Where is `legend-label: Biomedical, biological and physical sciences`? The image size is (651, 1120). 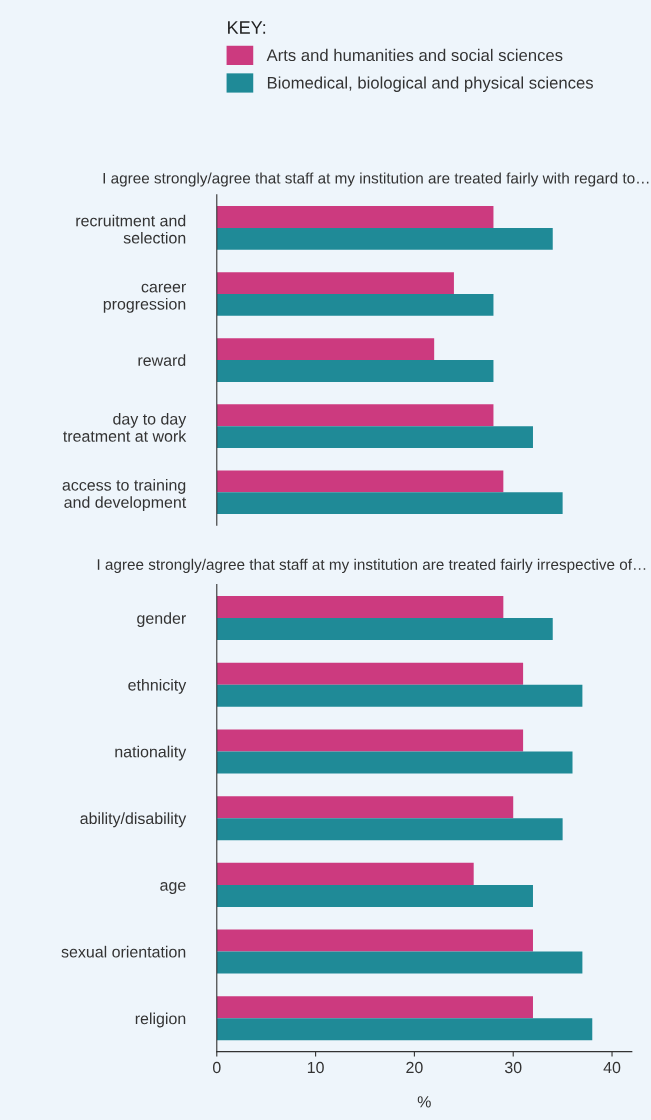
legend-label: Biomedical, biological and physical sciences is located at coordinates (430, 84).